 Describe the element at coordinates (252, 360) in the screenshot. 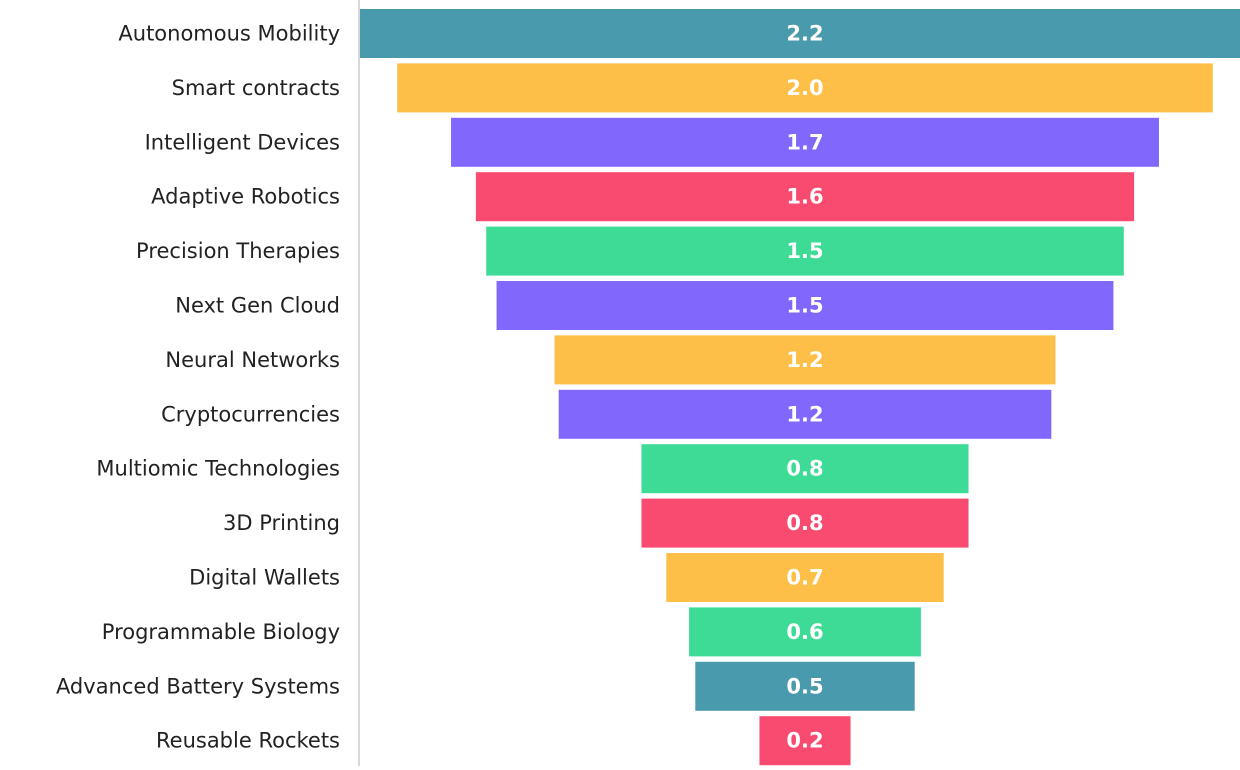

I see `category-label: Neural Networks` at that location.